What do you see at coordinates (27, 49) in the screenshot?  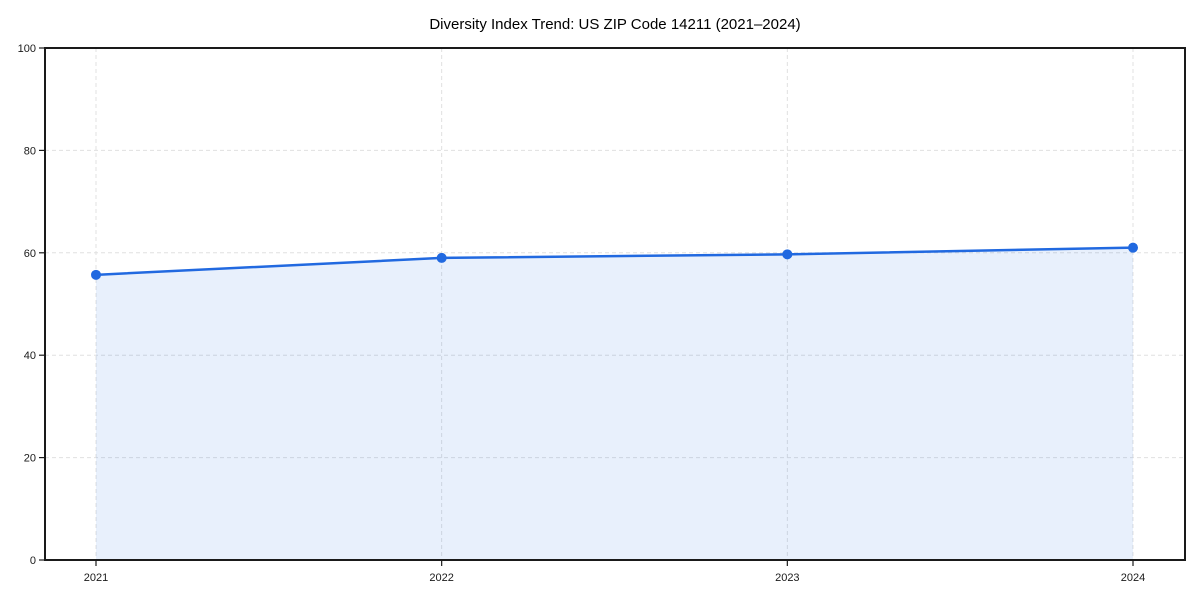 I see `y-tick-label: 100` at bounding box center [27, 49].